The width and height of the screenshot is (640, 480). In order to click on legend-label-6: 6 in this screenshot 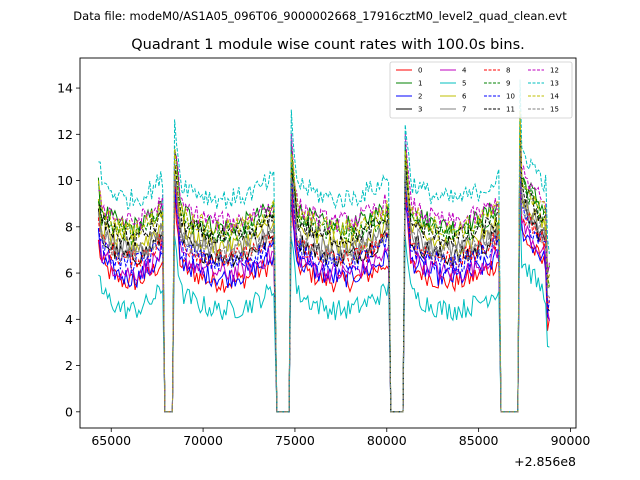, I will do `click(464, 97)`.